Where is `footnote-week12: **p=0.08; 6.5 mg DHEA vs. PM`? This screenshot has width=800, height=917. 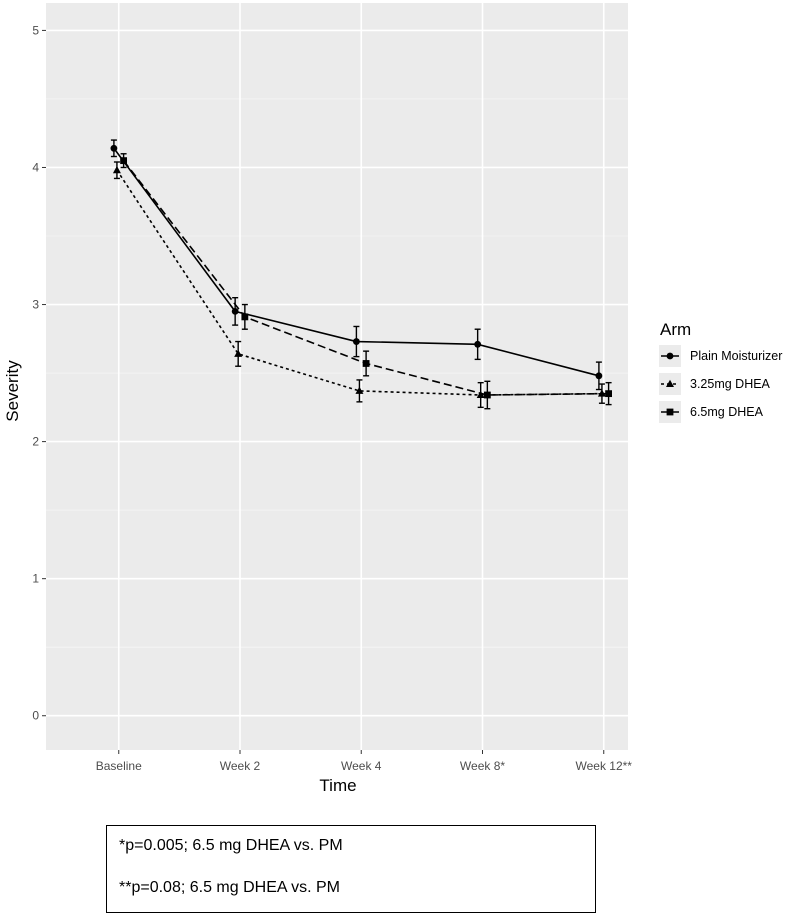
footnote-week12: **p=0.08; 6.5 mg DHEA vs. PM is located at coordinates (229, 887).